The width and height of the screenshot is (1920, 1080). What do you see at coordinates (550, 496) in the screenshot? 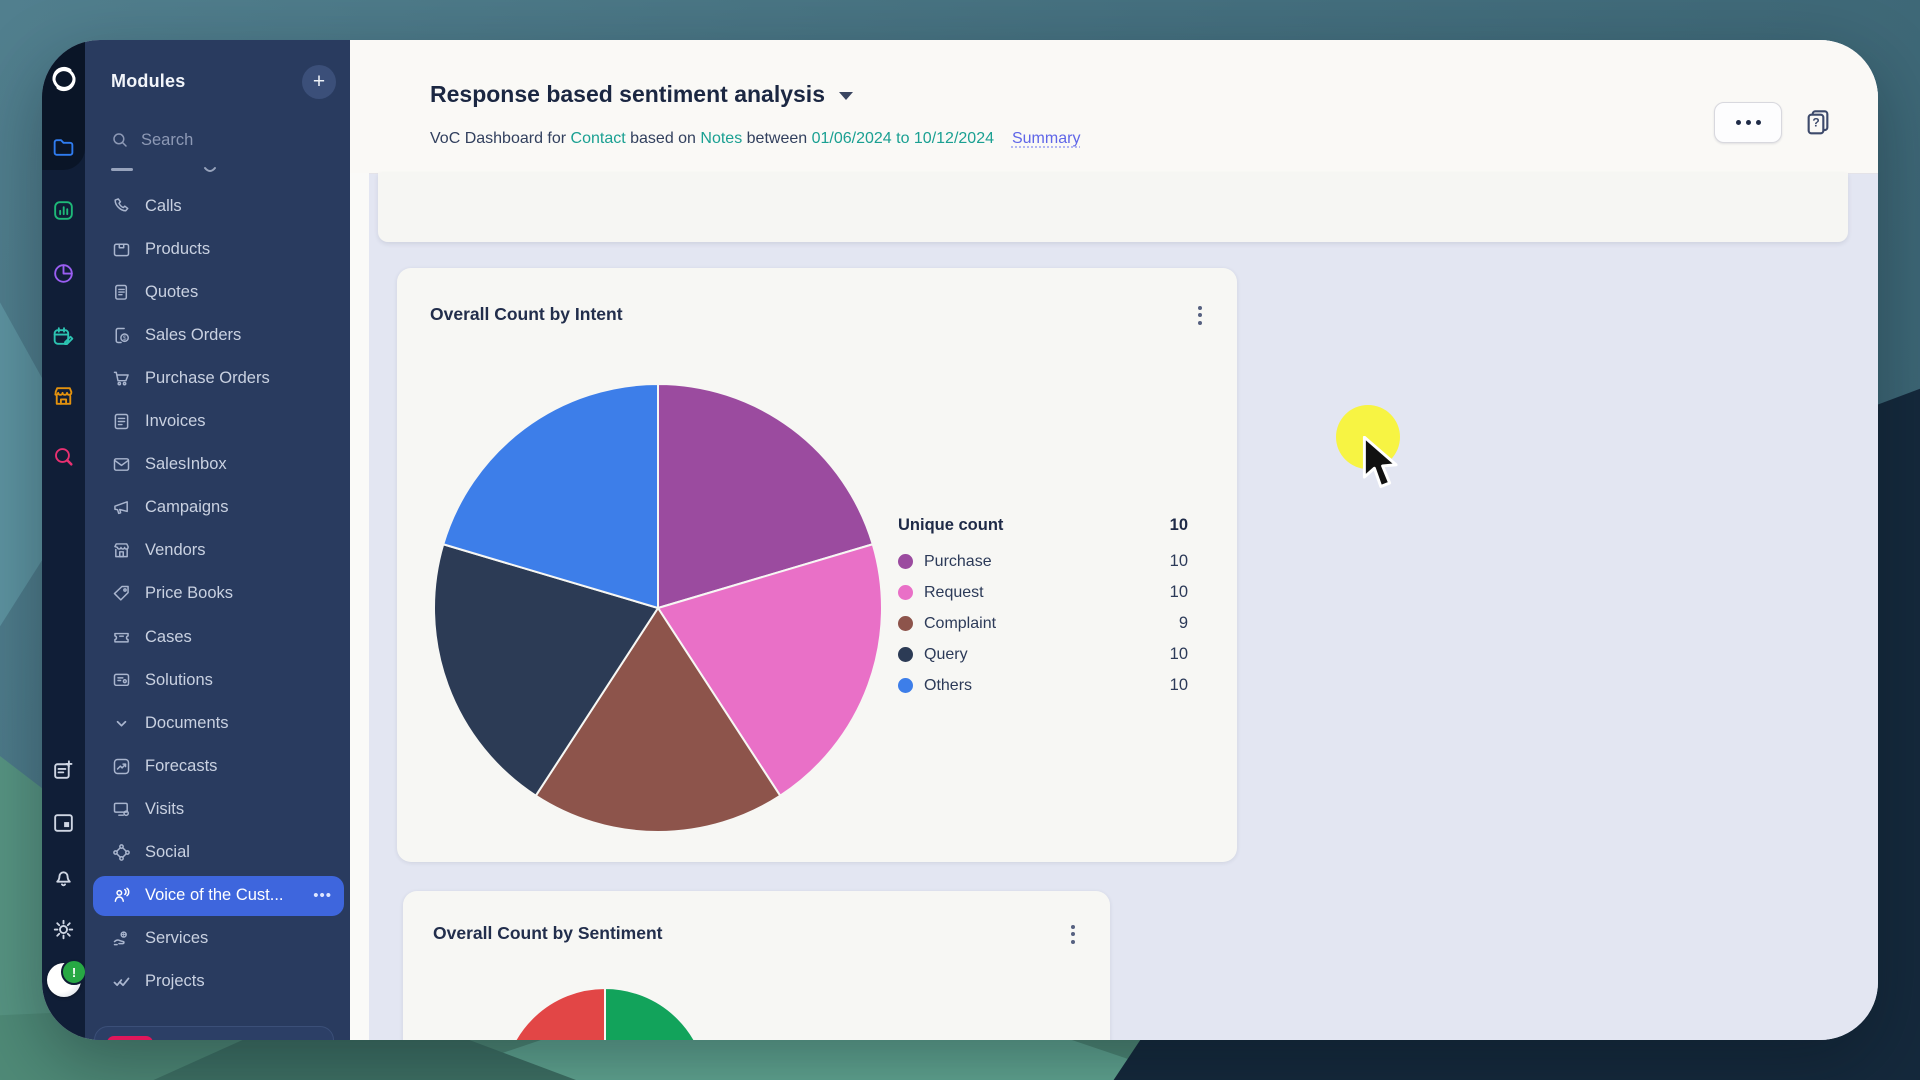
I see `pie-slice-others` at bounding box center [550, 496].